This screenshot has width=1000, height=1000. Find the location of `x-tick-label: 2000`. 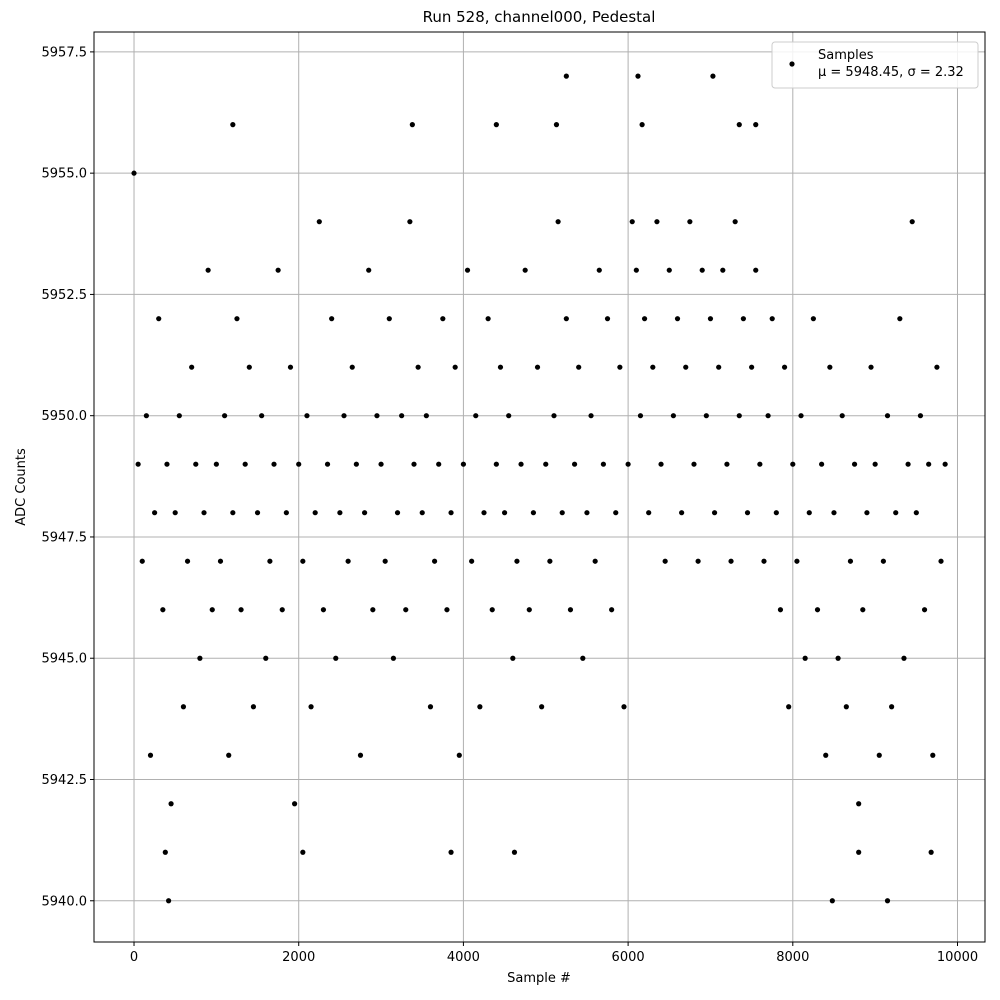

x-tick-label: 2000 is located at coordinates (298, 957).